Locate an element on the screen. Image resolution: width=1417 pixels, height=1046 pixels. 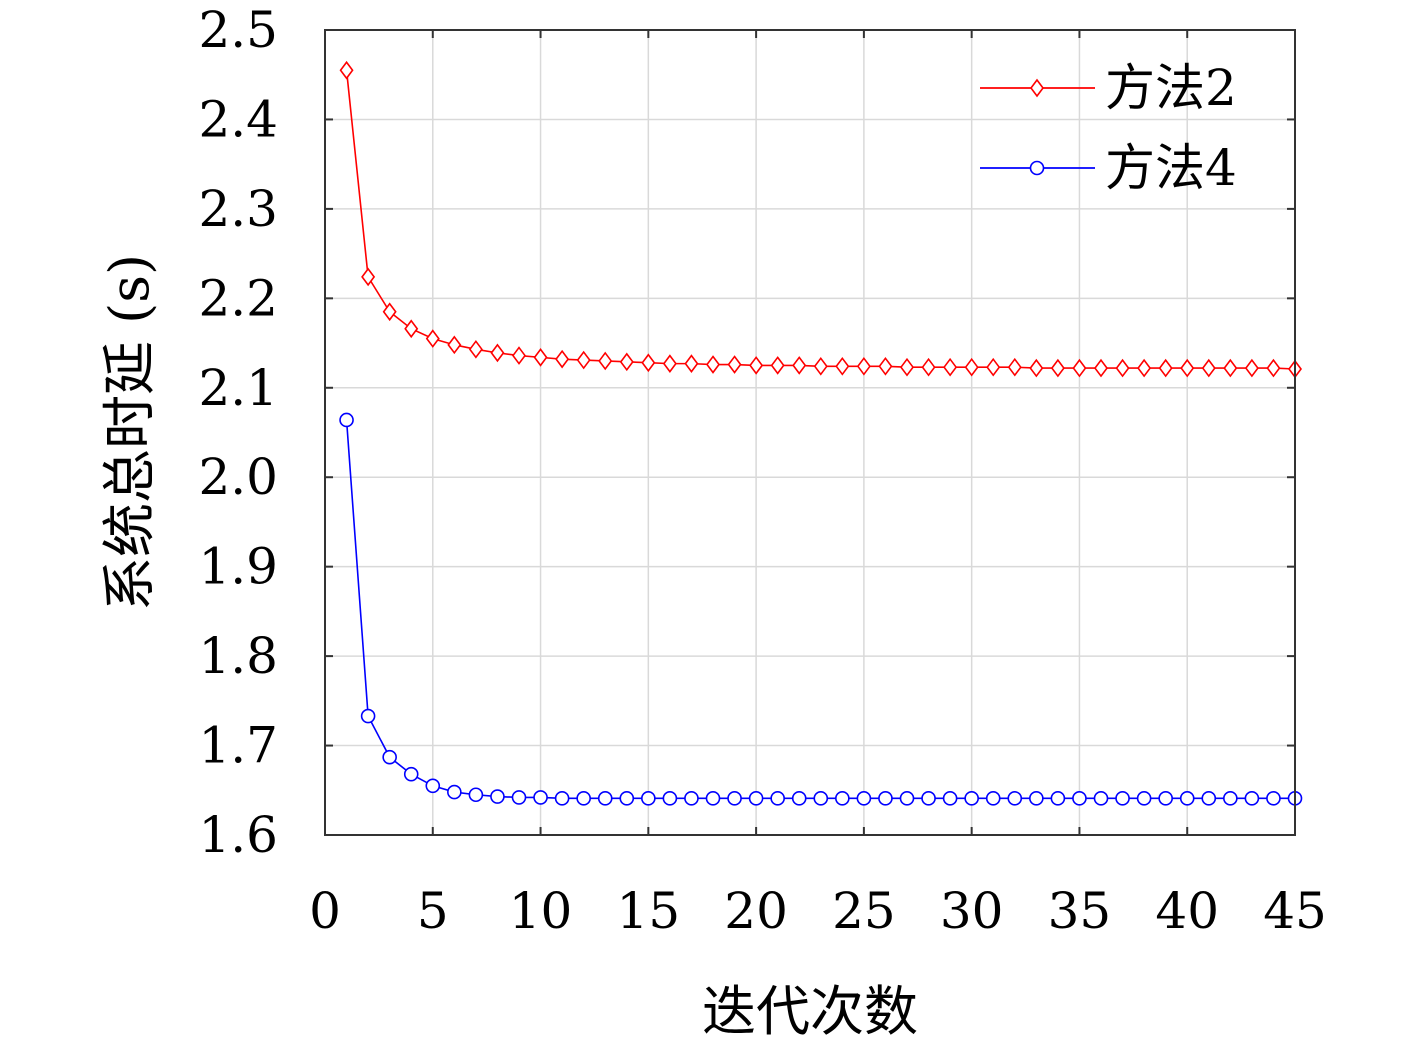
legend-item: 方法4 is located at coordinates (1108, 168).